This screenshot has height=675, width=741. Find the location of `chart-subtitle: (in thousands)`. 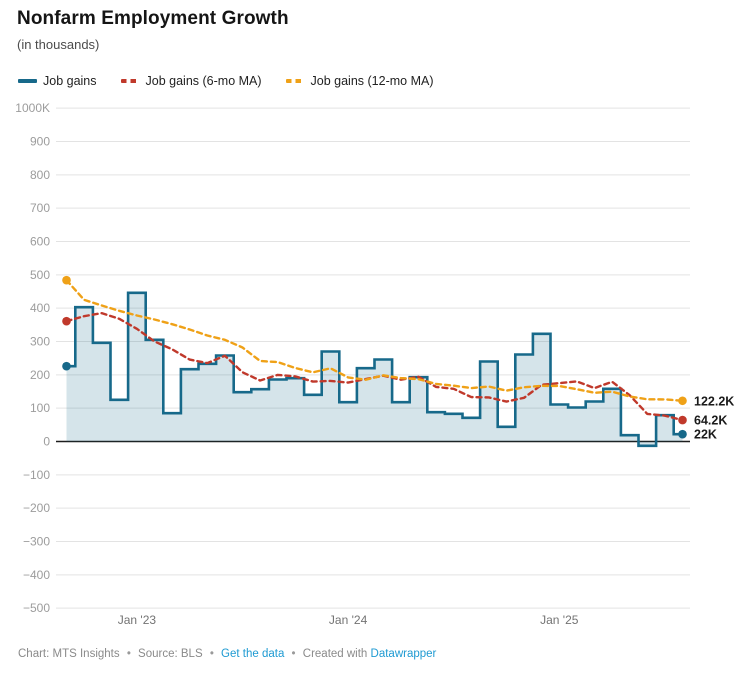

chart-subtitle: (in thousands) is located at coordinates (58, 44).